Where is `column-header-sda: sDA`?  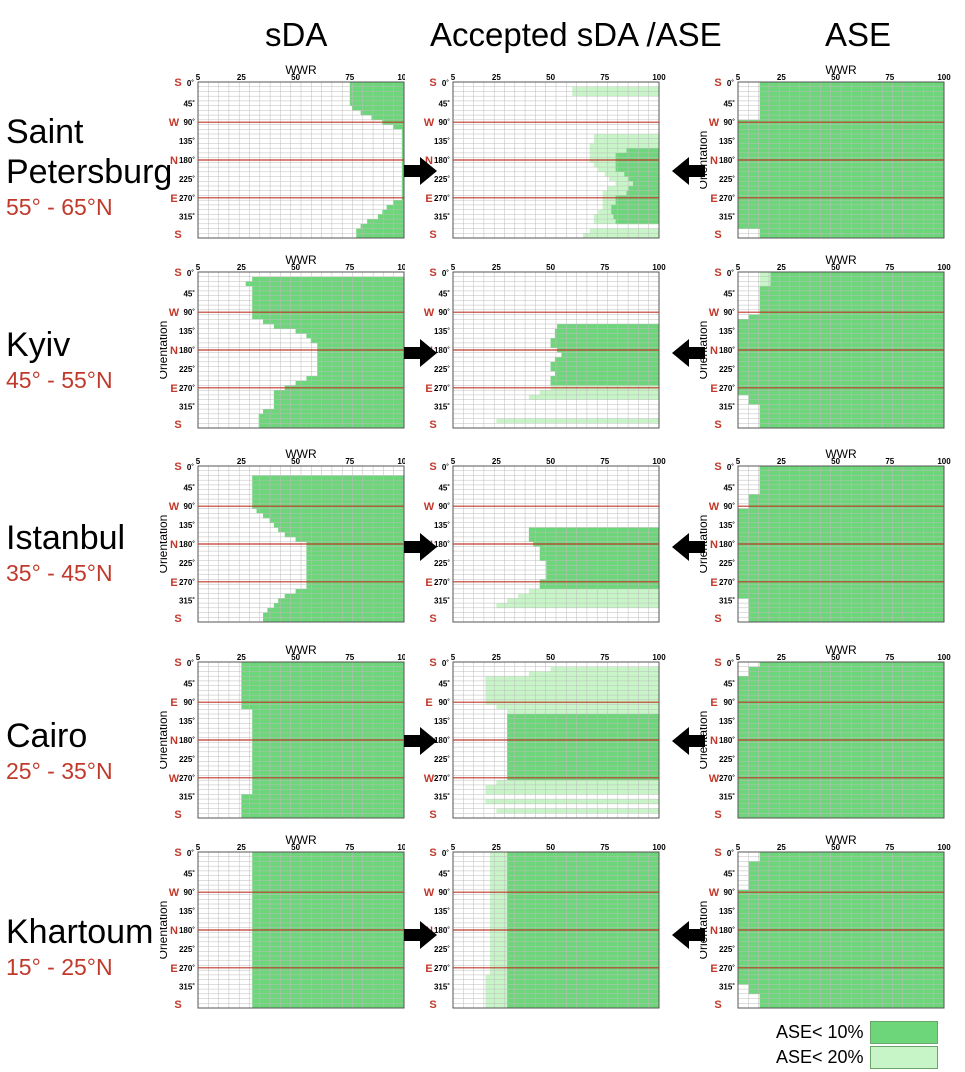 column-header-sda: sDA is located at coordinates (296, 34).